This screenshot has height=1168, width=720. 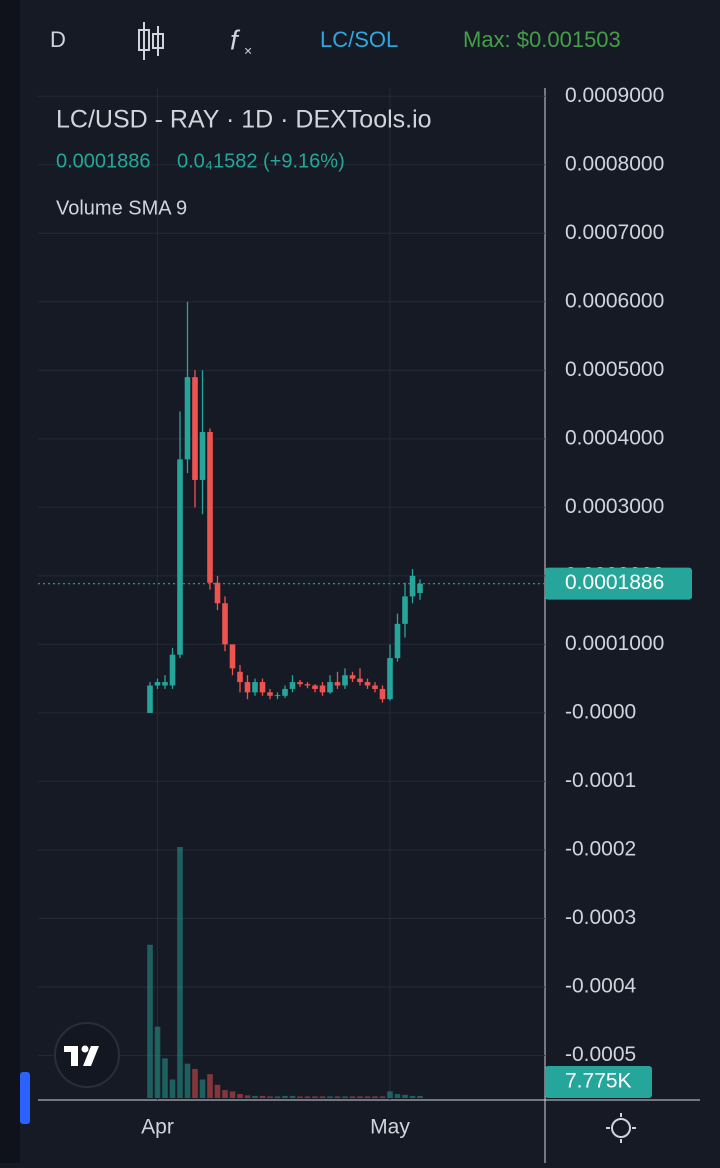 What do you see at coordinates (600, 711) in the screenshot?
I see `y-tick-label: -0.0000` at bounding box center [600, 711].